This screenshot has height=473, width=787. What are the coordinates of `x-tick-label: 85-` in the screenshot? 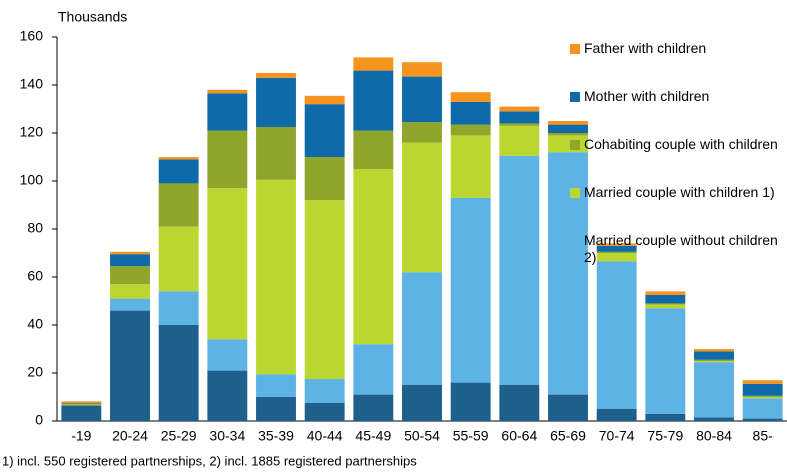 It's located at (763, 436).